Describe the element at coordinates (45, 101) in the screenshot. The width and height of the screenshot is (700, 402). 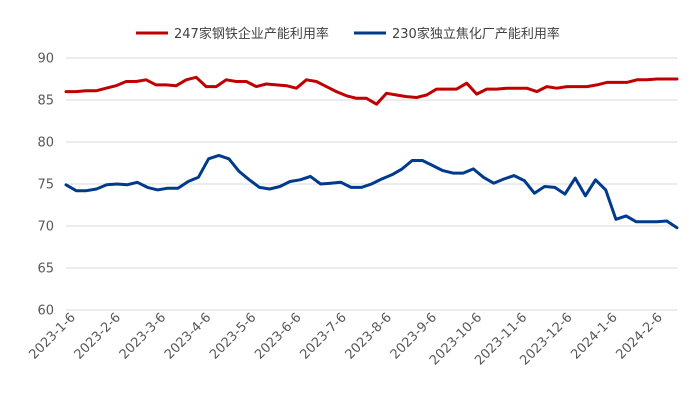
I see `y-tick-label-5: 85` at that location.